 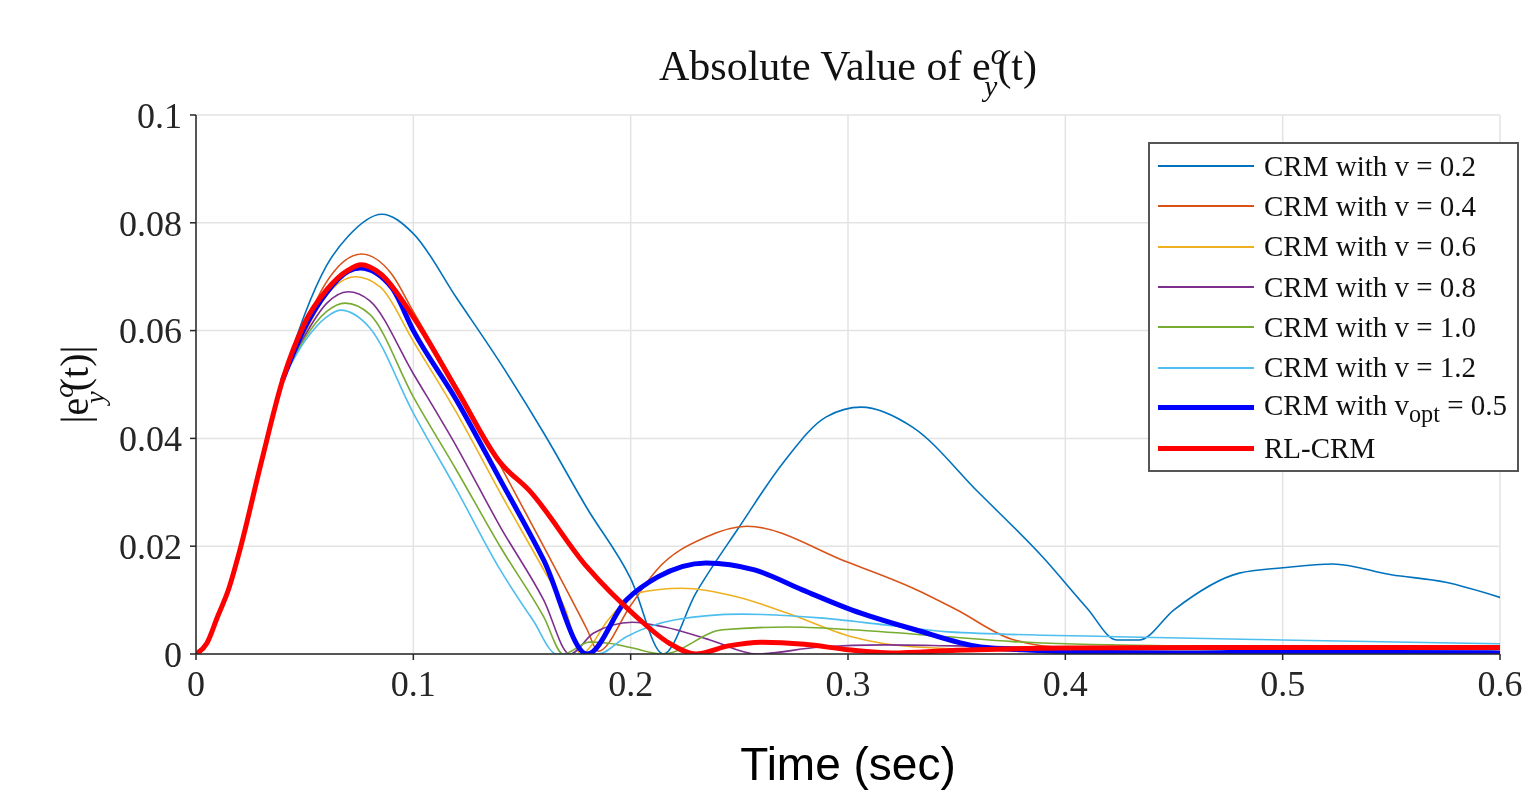 I want to click on y-tick-label: 0.1, so click(x=159, y=115).